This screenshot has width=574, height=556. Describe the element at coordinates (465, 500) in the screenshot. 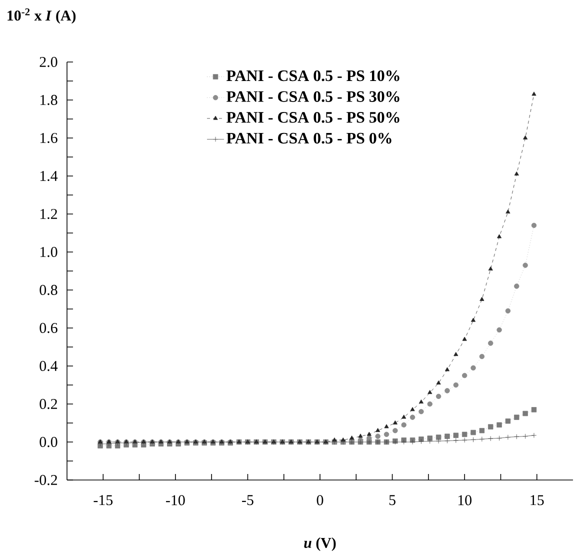

I see `x-tick-label: 10` at that location.